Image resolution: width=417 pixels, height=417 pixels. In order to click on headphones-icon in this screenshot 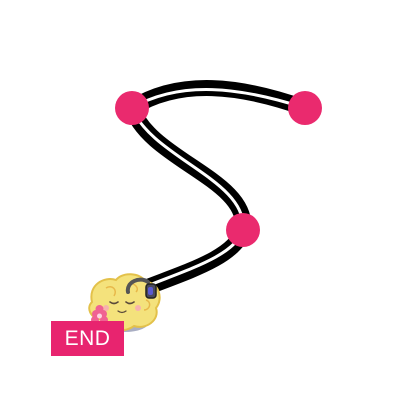, I will do `click(141, 288)`.